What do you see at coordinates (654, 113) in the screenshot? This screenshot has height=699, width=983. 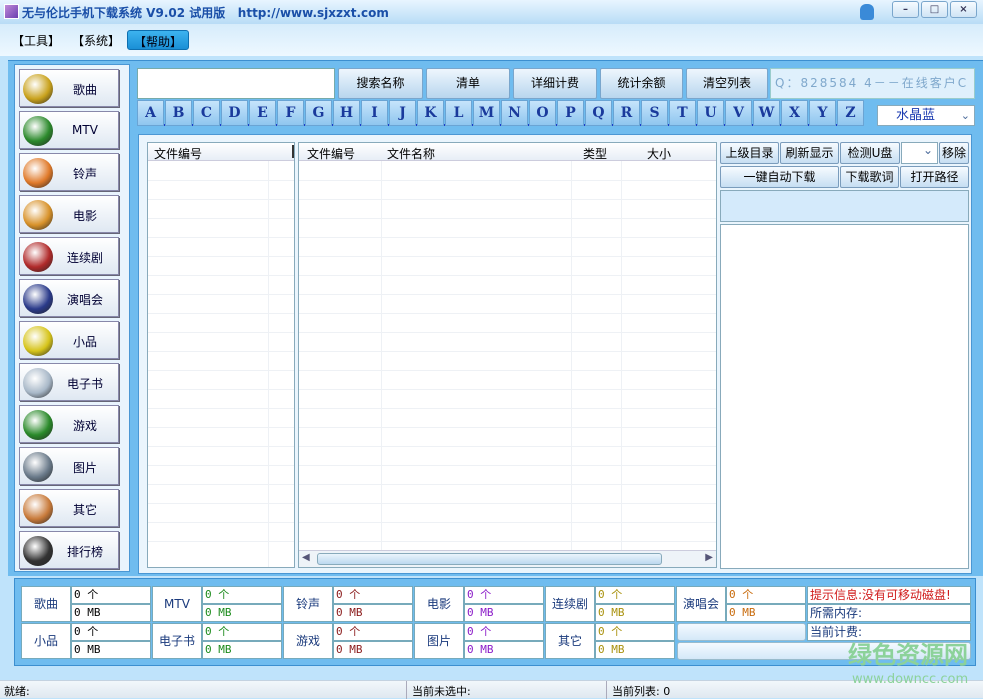 I see `letter-S: S` at bounding box center [654, 113].